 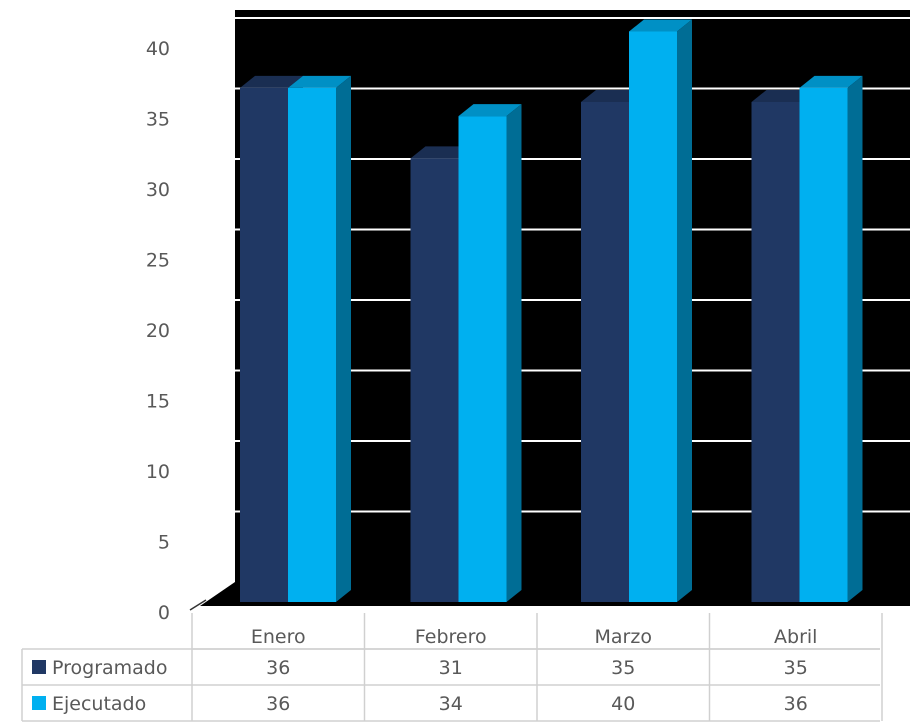 I want to click on data-label: 34, so click(x=451, y=704).